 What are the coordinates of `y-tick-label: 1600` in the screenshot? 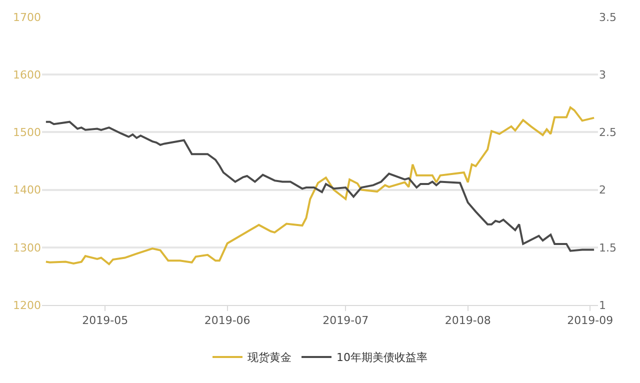 It's located at (27, 75).